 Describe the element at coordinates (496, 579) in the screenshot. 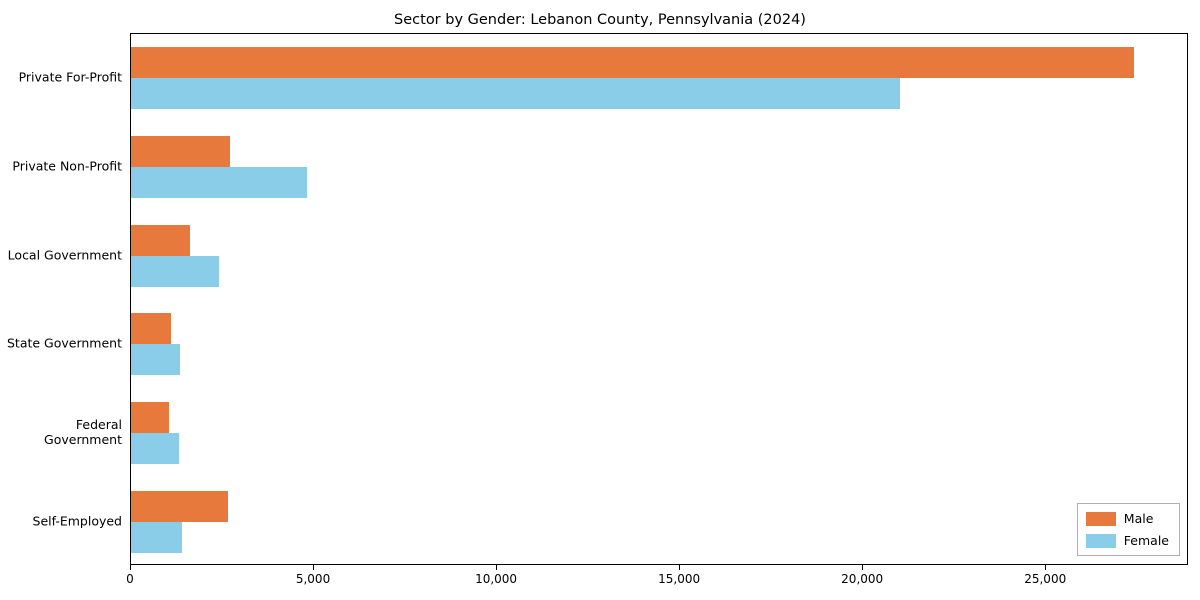

I see `x-tick-label: 10,000` at that location.